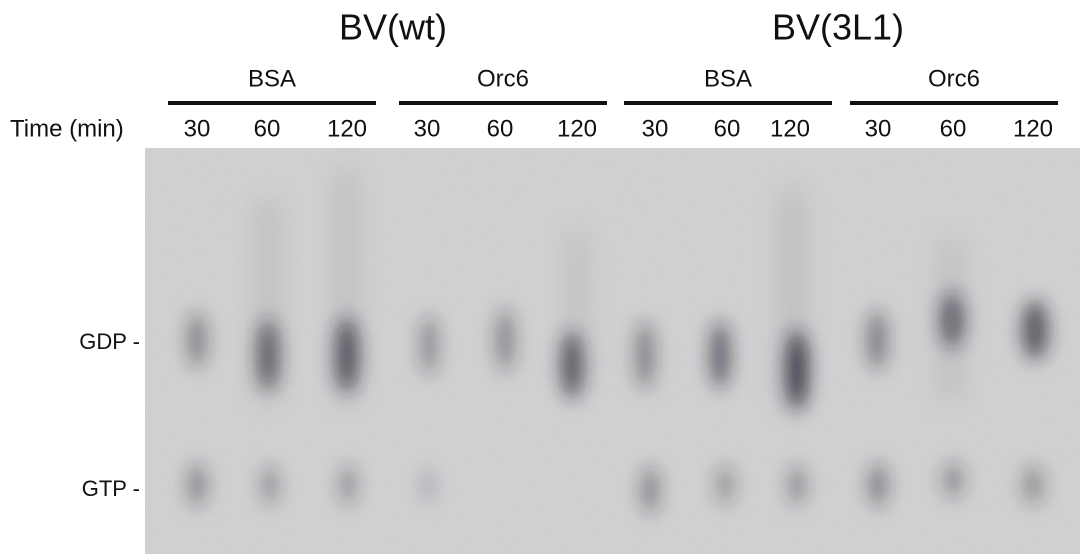 This screenshot has width=1080, height=554. Describe the element at coordinates (111, 488) in the screenshot. I see `band-label: GTP -` at that location.